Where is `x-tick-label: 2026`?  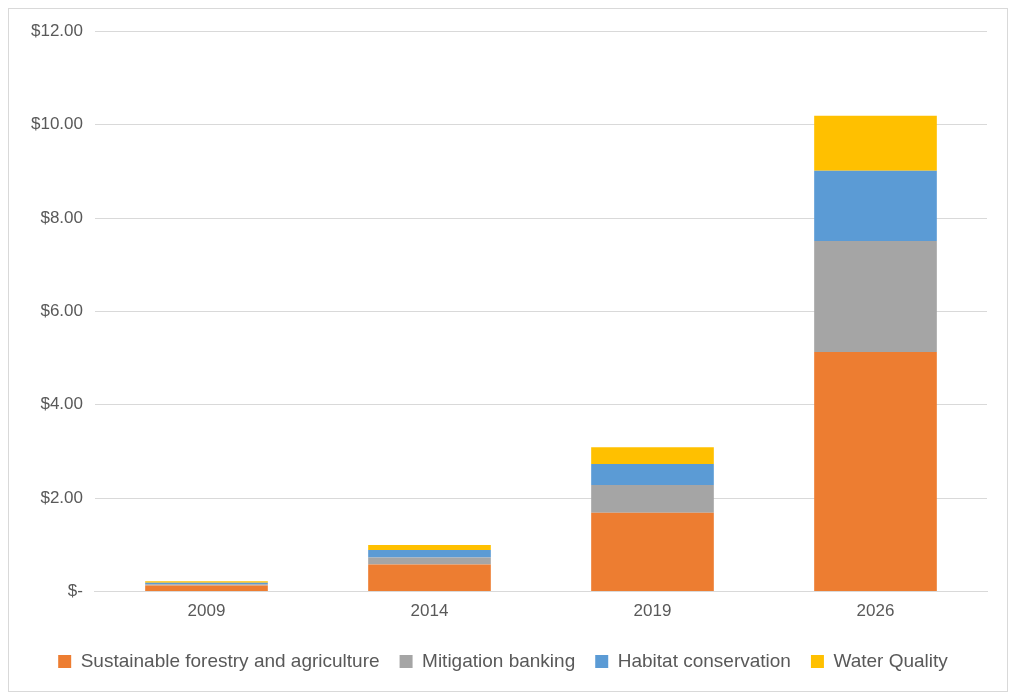
x-tick-label: 2026 is located at coordinates (875, 611).